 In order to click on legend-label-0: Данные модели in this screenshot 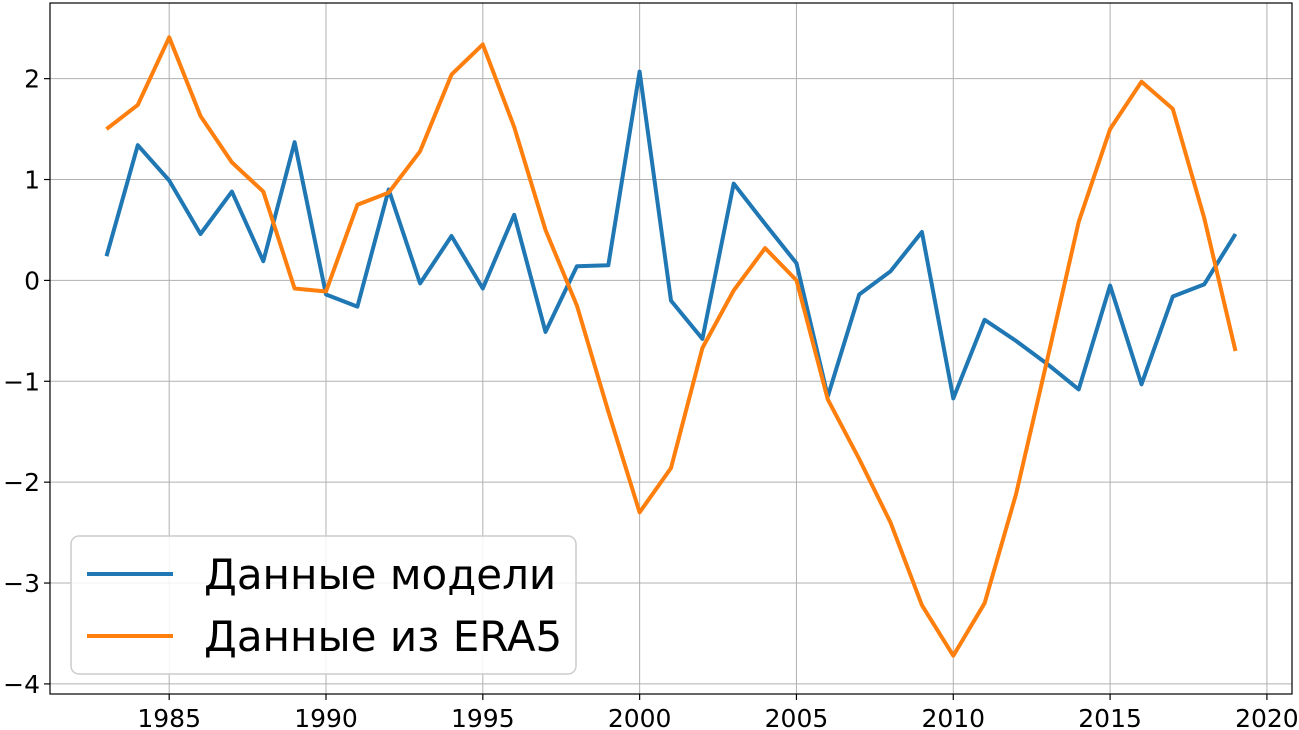, I will do `click(380, 574)`.